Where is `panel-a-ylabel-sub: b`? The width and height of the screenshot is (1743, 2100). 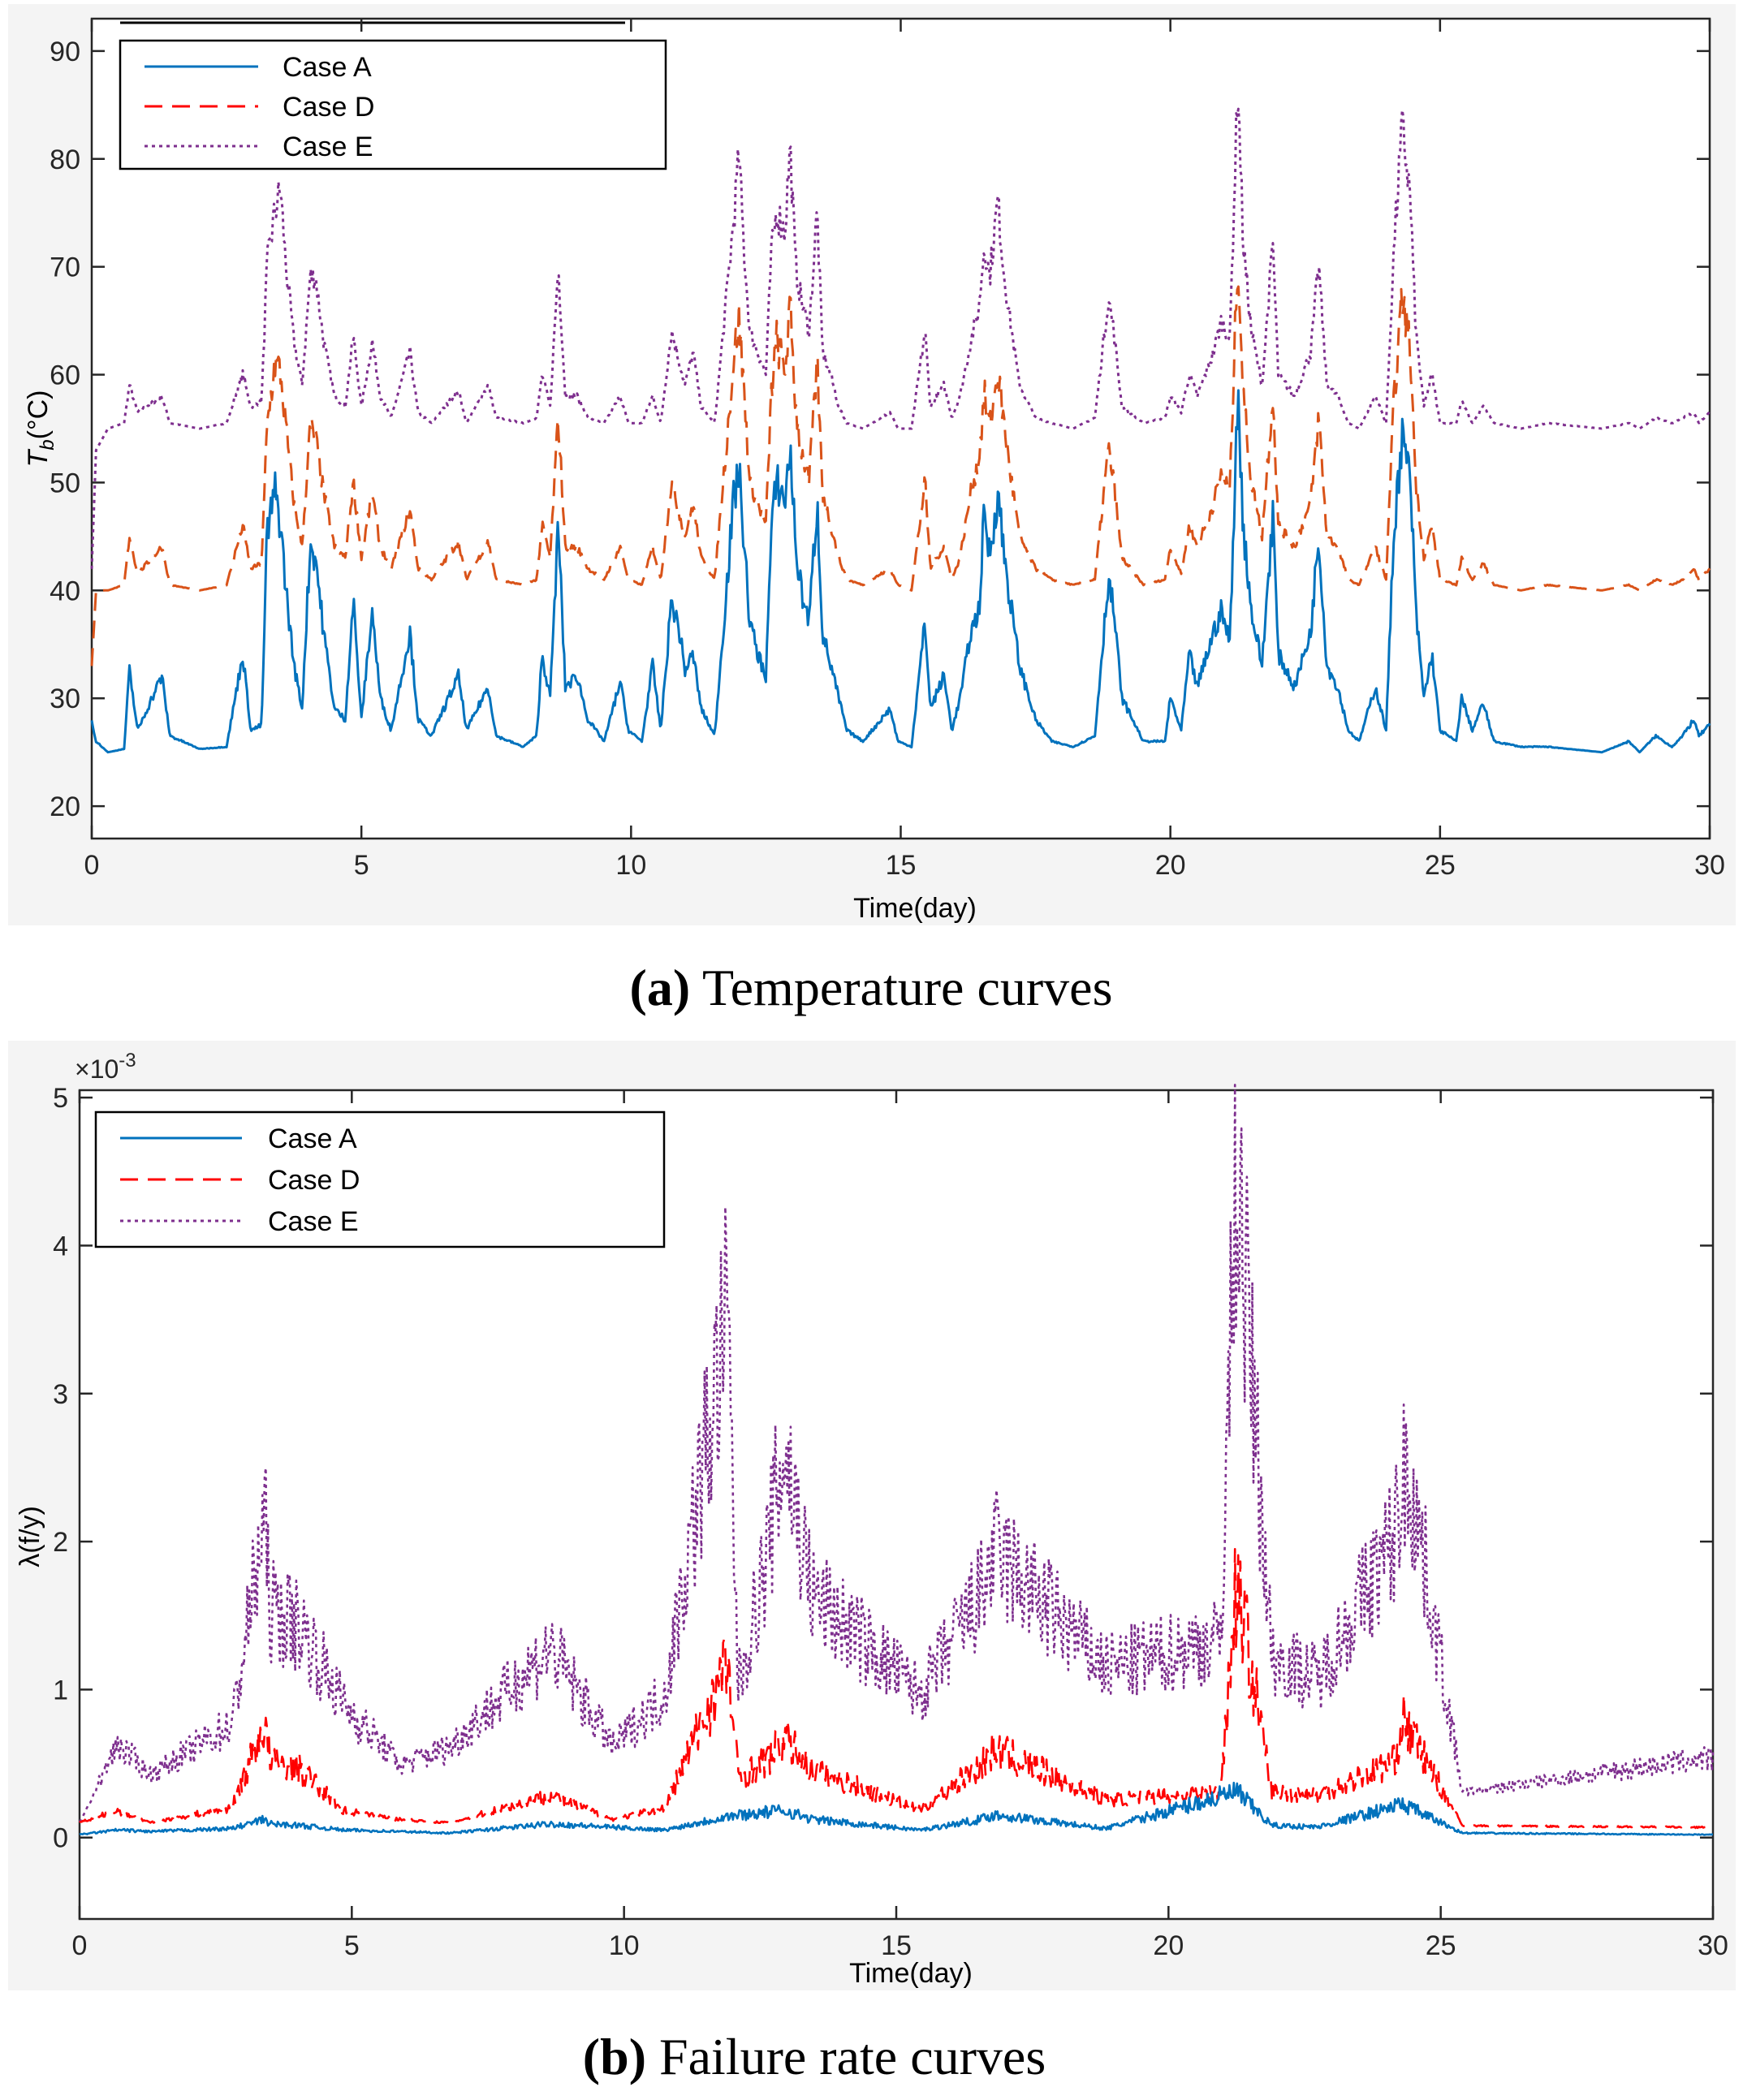
panel-a-ylabel-sub: b is located at coordinates (47, 444).